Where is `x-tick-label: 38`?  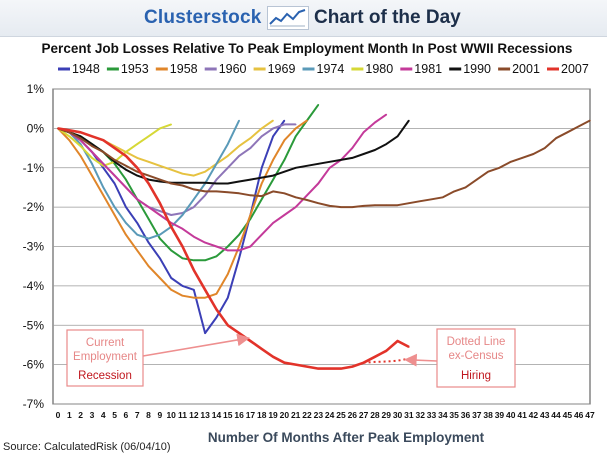
x-tick-label: 38 is located at coordinates (488, 415).